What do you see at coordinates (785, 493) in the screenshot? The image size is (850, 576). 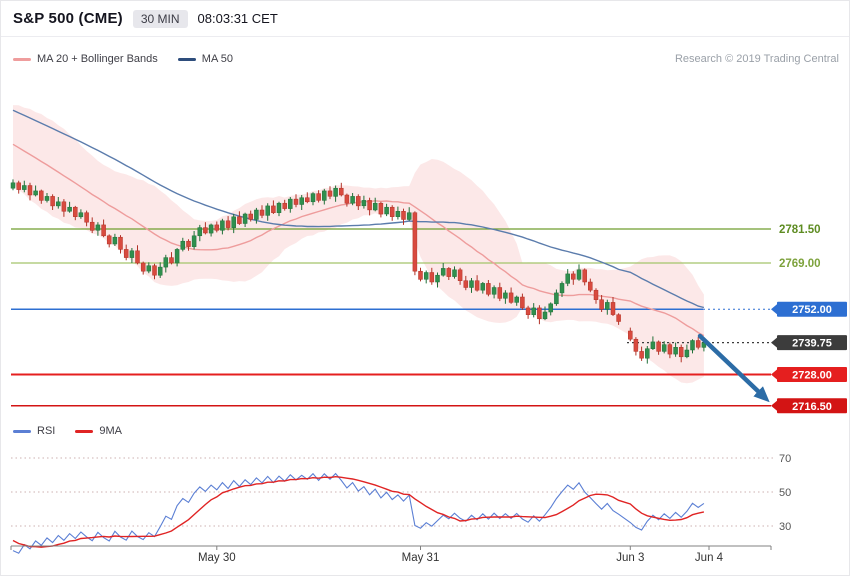 I see `rsi-axis-label: 50` at bounding box center [785, 493].